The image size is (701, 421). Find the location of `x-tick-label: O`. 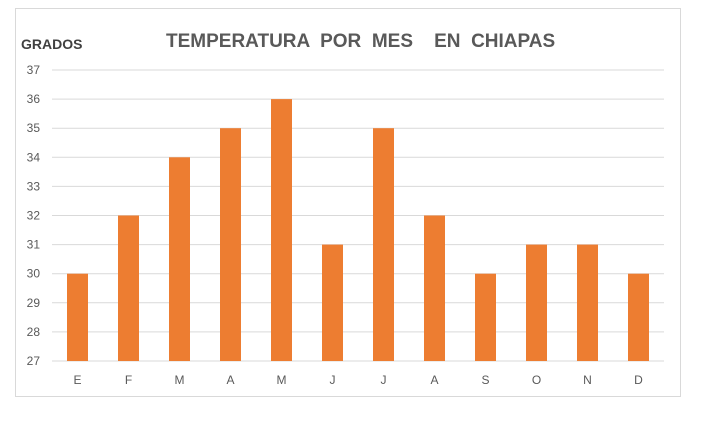

x-tick-label: O is located at coordinates (536, 380).